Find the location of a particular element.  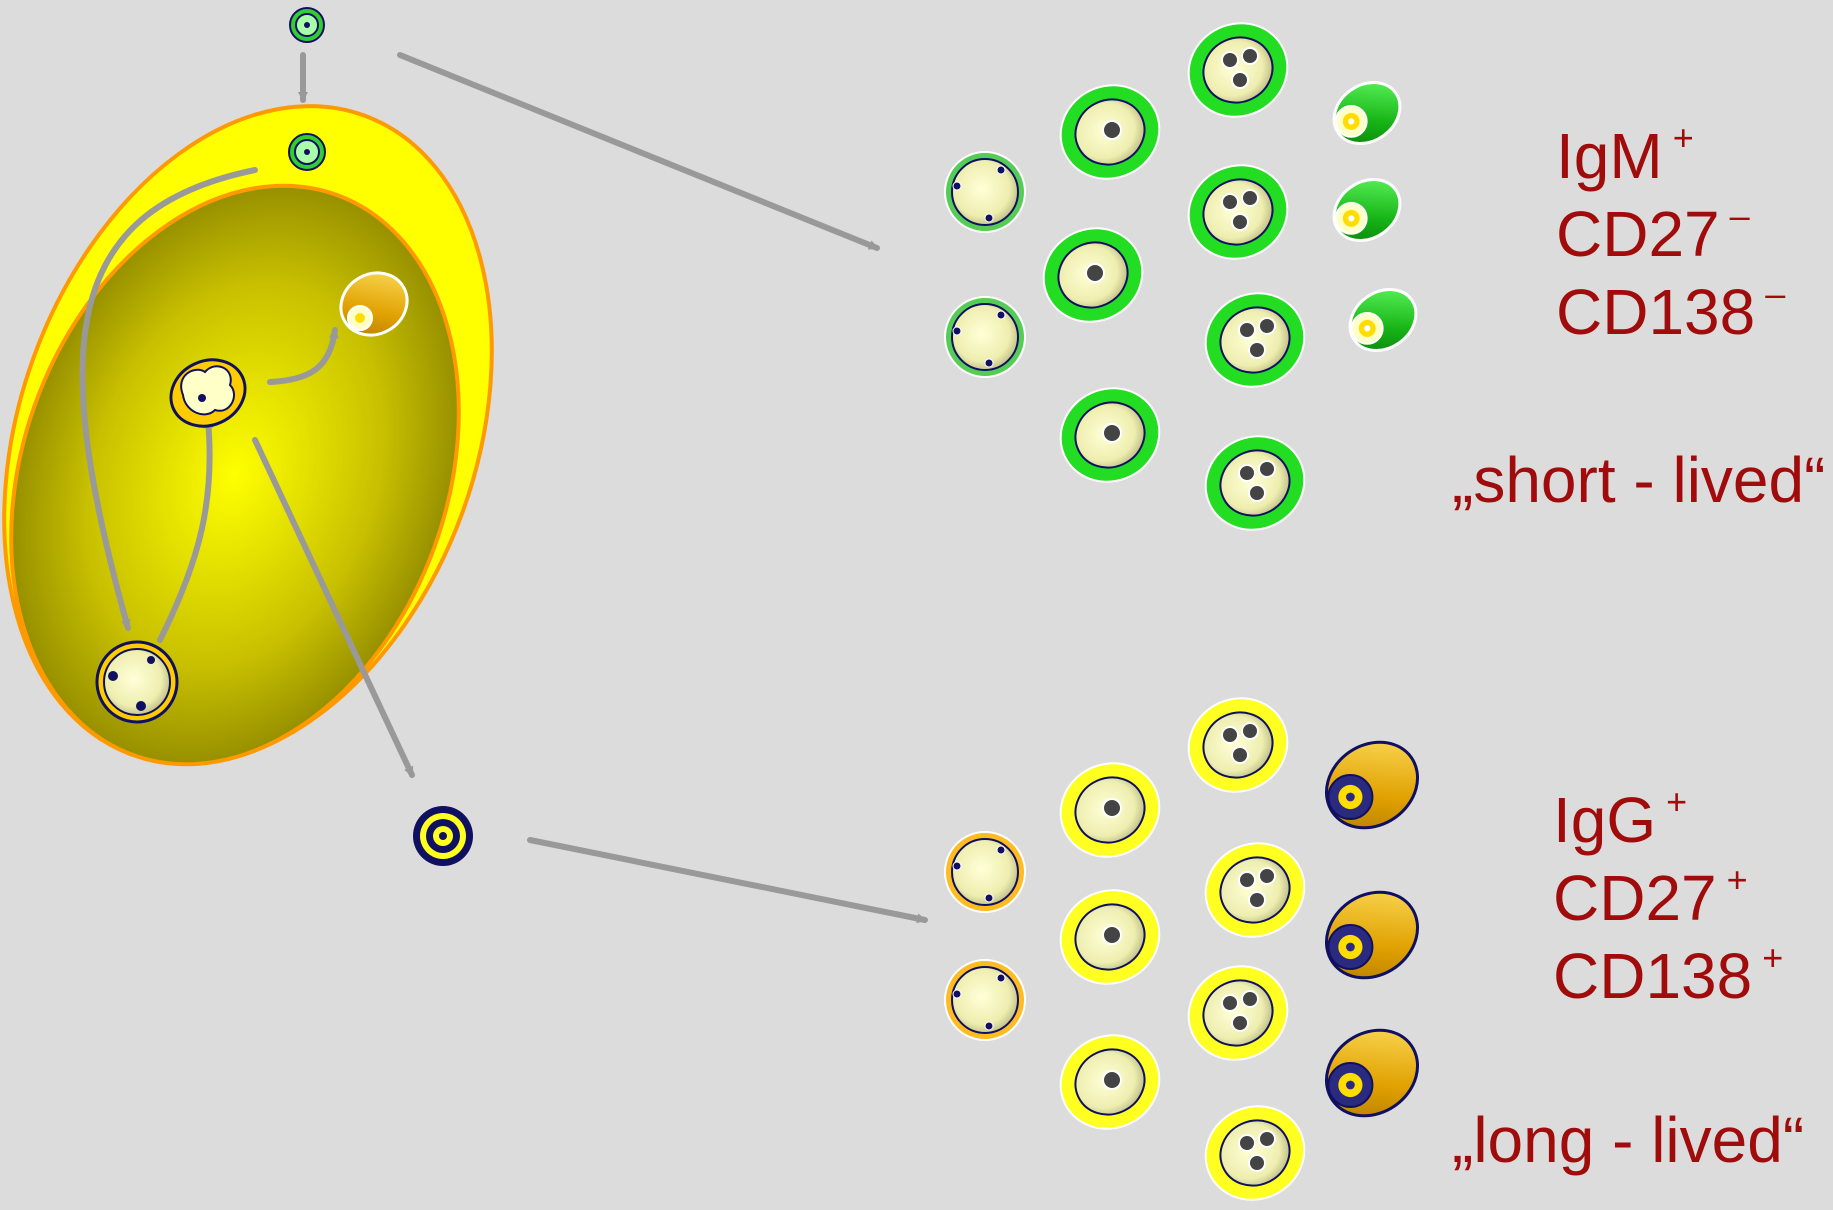

marker-row: CD27– is located at coordinates (1670, 237).